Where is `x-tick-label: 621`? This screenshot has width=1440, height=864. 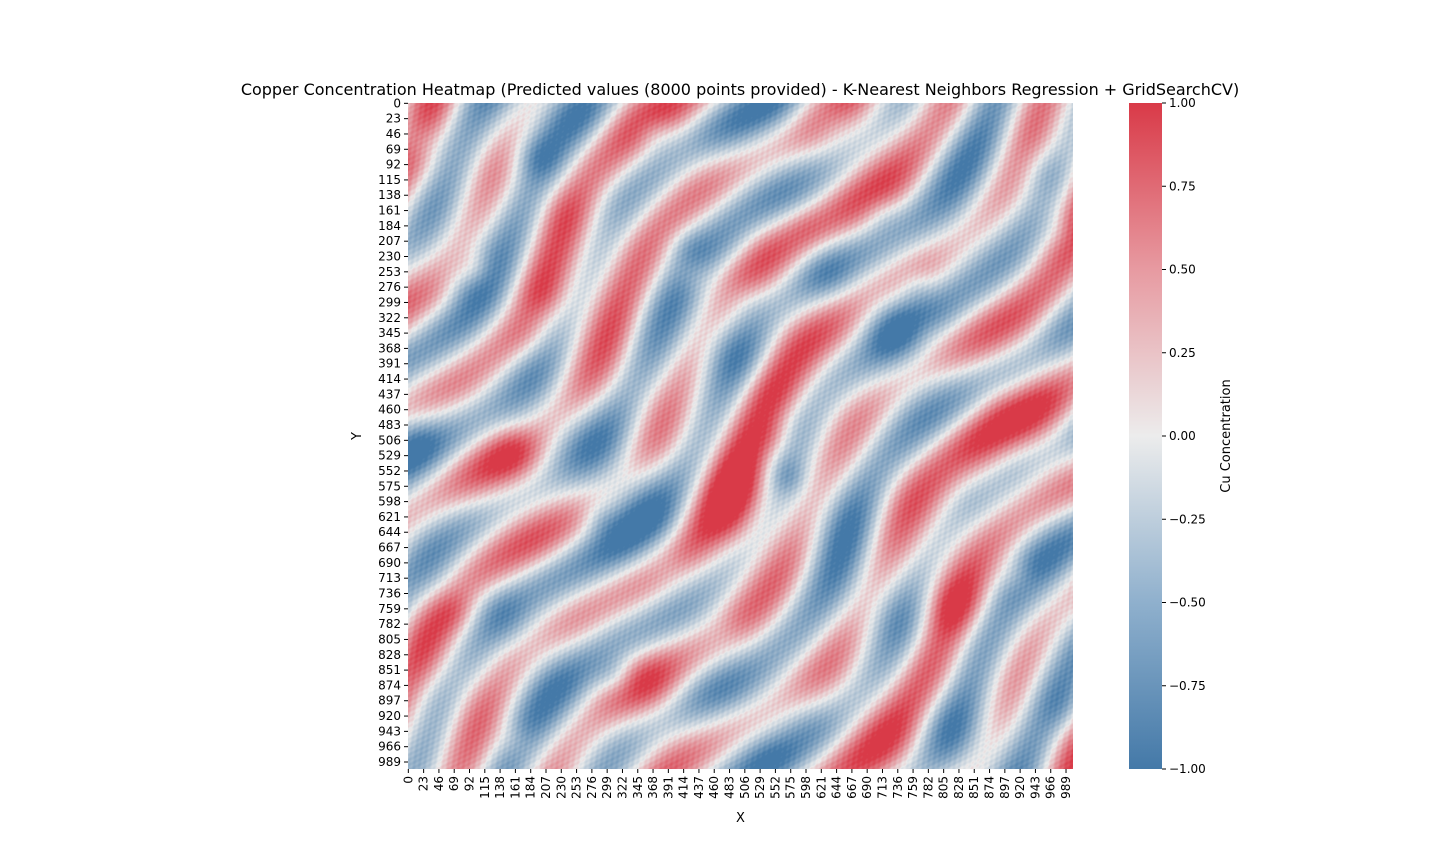
x-tick-label: 621 is located at coordinates (821, 787).